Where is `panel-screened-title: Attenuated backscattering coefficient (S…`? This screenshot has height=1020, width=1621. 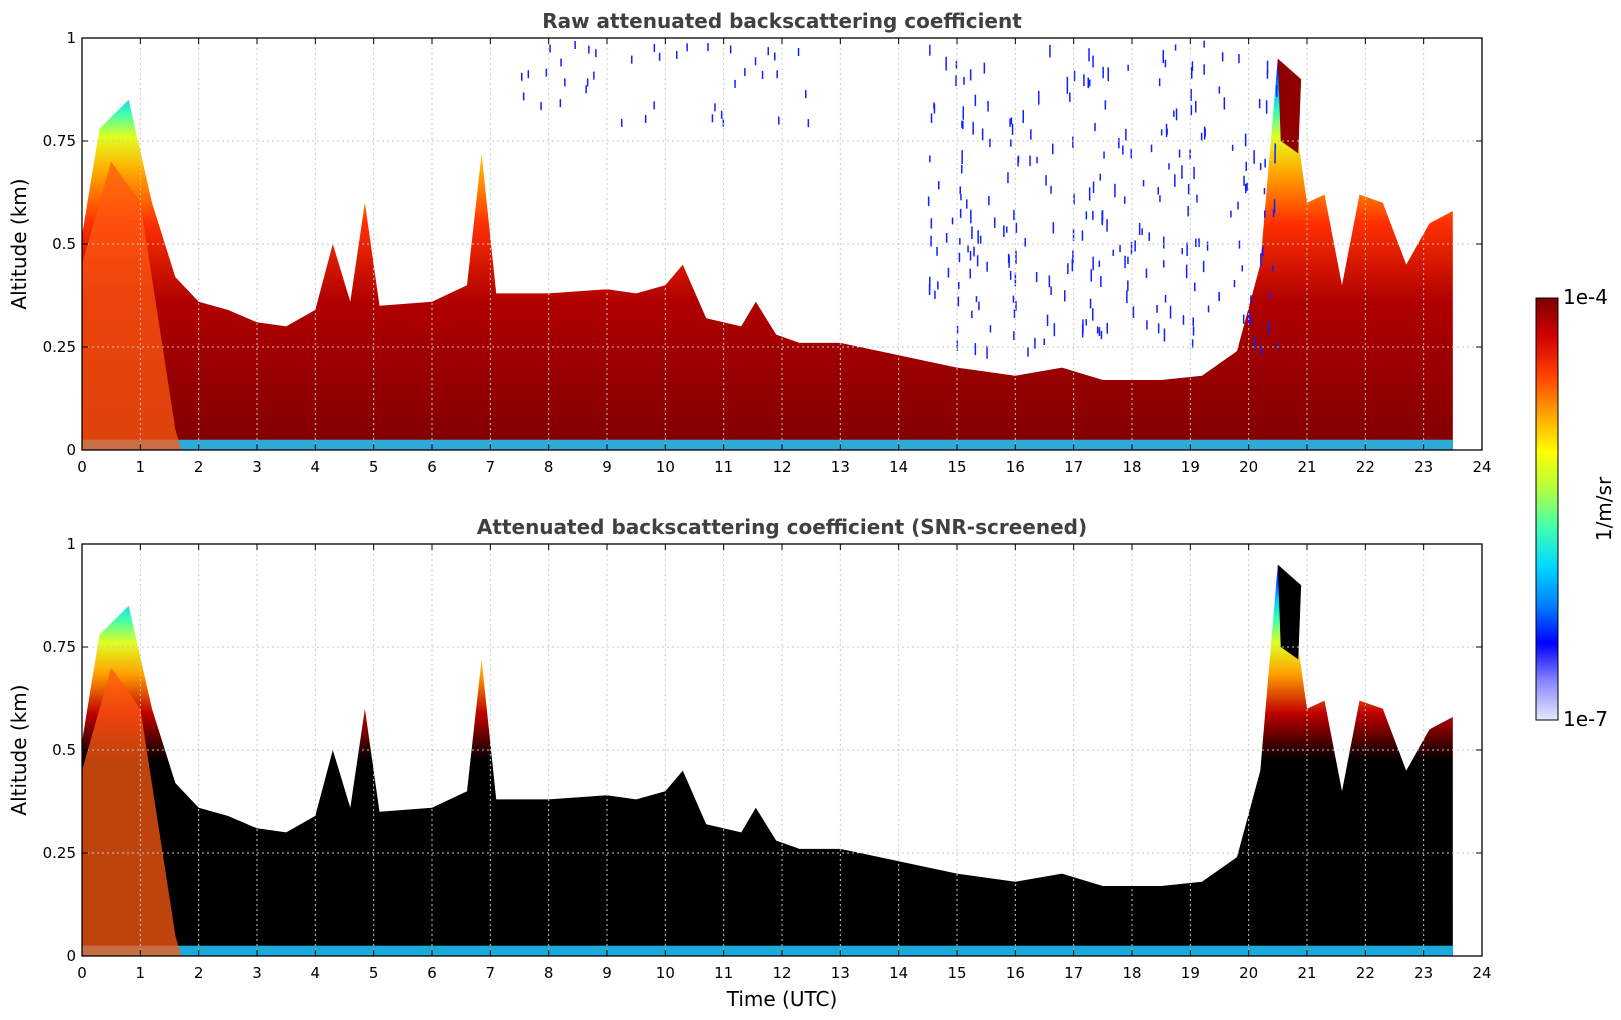 panel-screened-title: Attenuated backscattering coefficient (S… is located at coordinates (782, 527).